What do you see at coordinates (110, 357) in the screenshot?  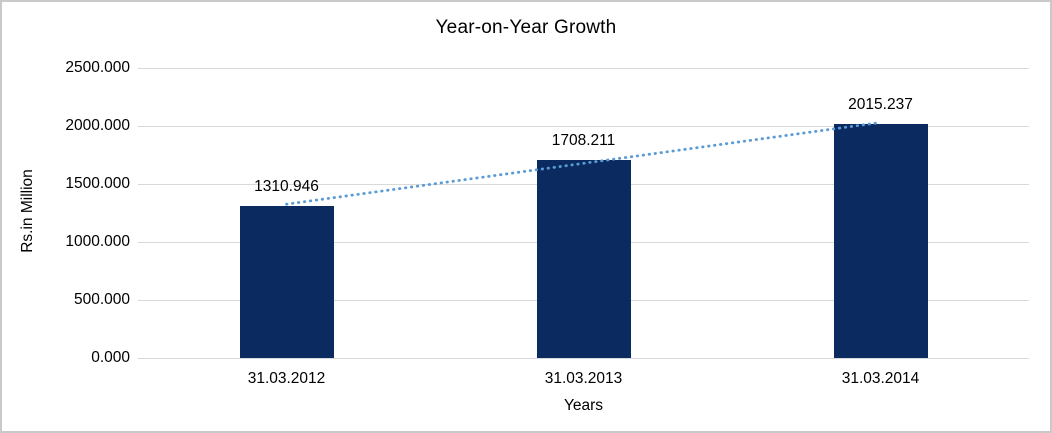 I see `y-tick-label: 0.000` at bounding box center [110, 357].